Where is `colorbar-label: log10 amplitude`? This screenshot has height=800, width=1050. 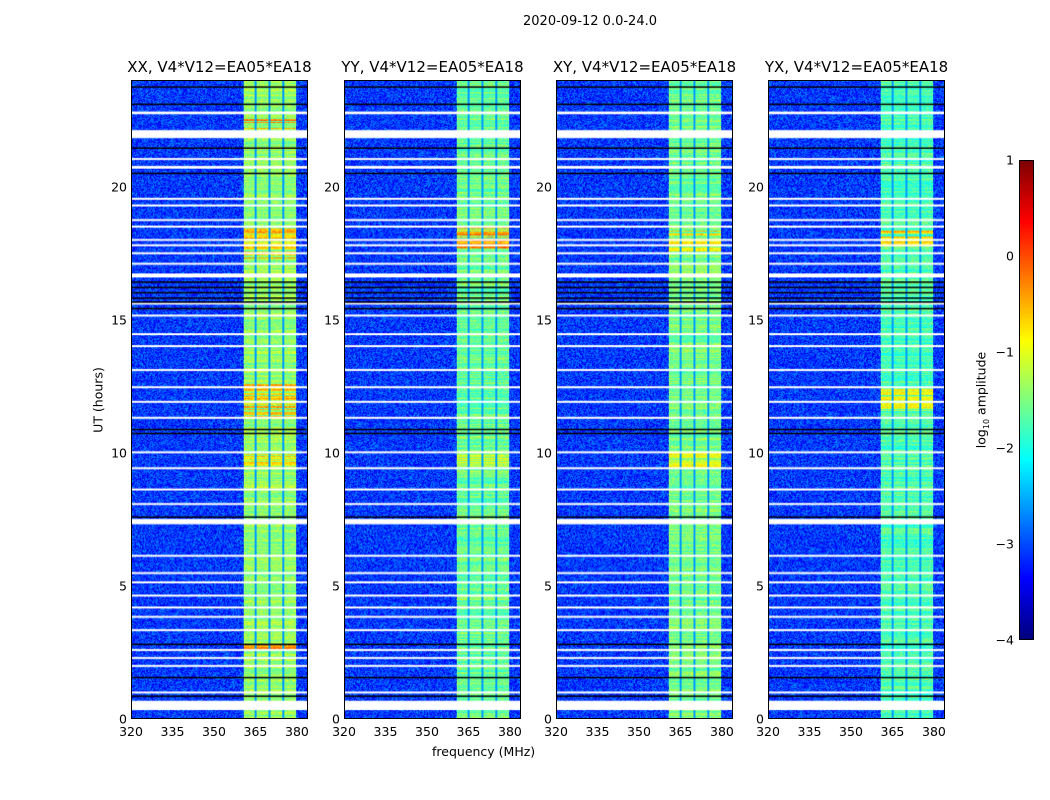
colorbar-label: log10 amplitude is located at coordinates (982, 400).